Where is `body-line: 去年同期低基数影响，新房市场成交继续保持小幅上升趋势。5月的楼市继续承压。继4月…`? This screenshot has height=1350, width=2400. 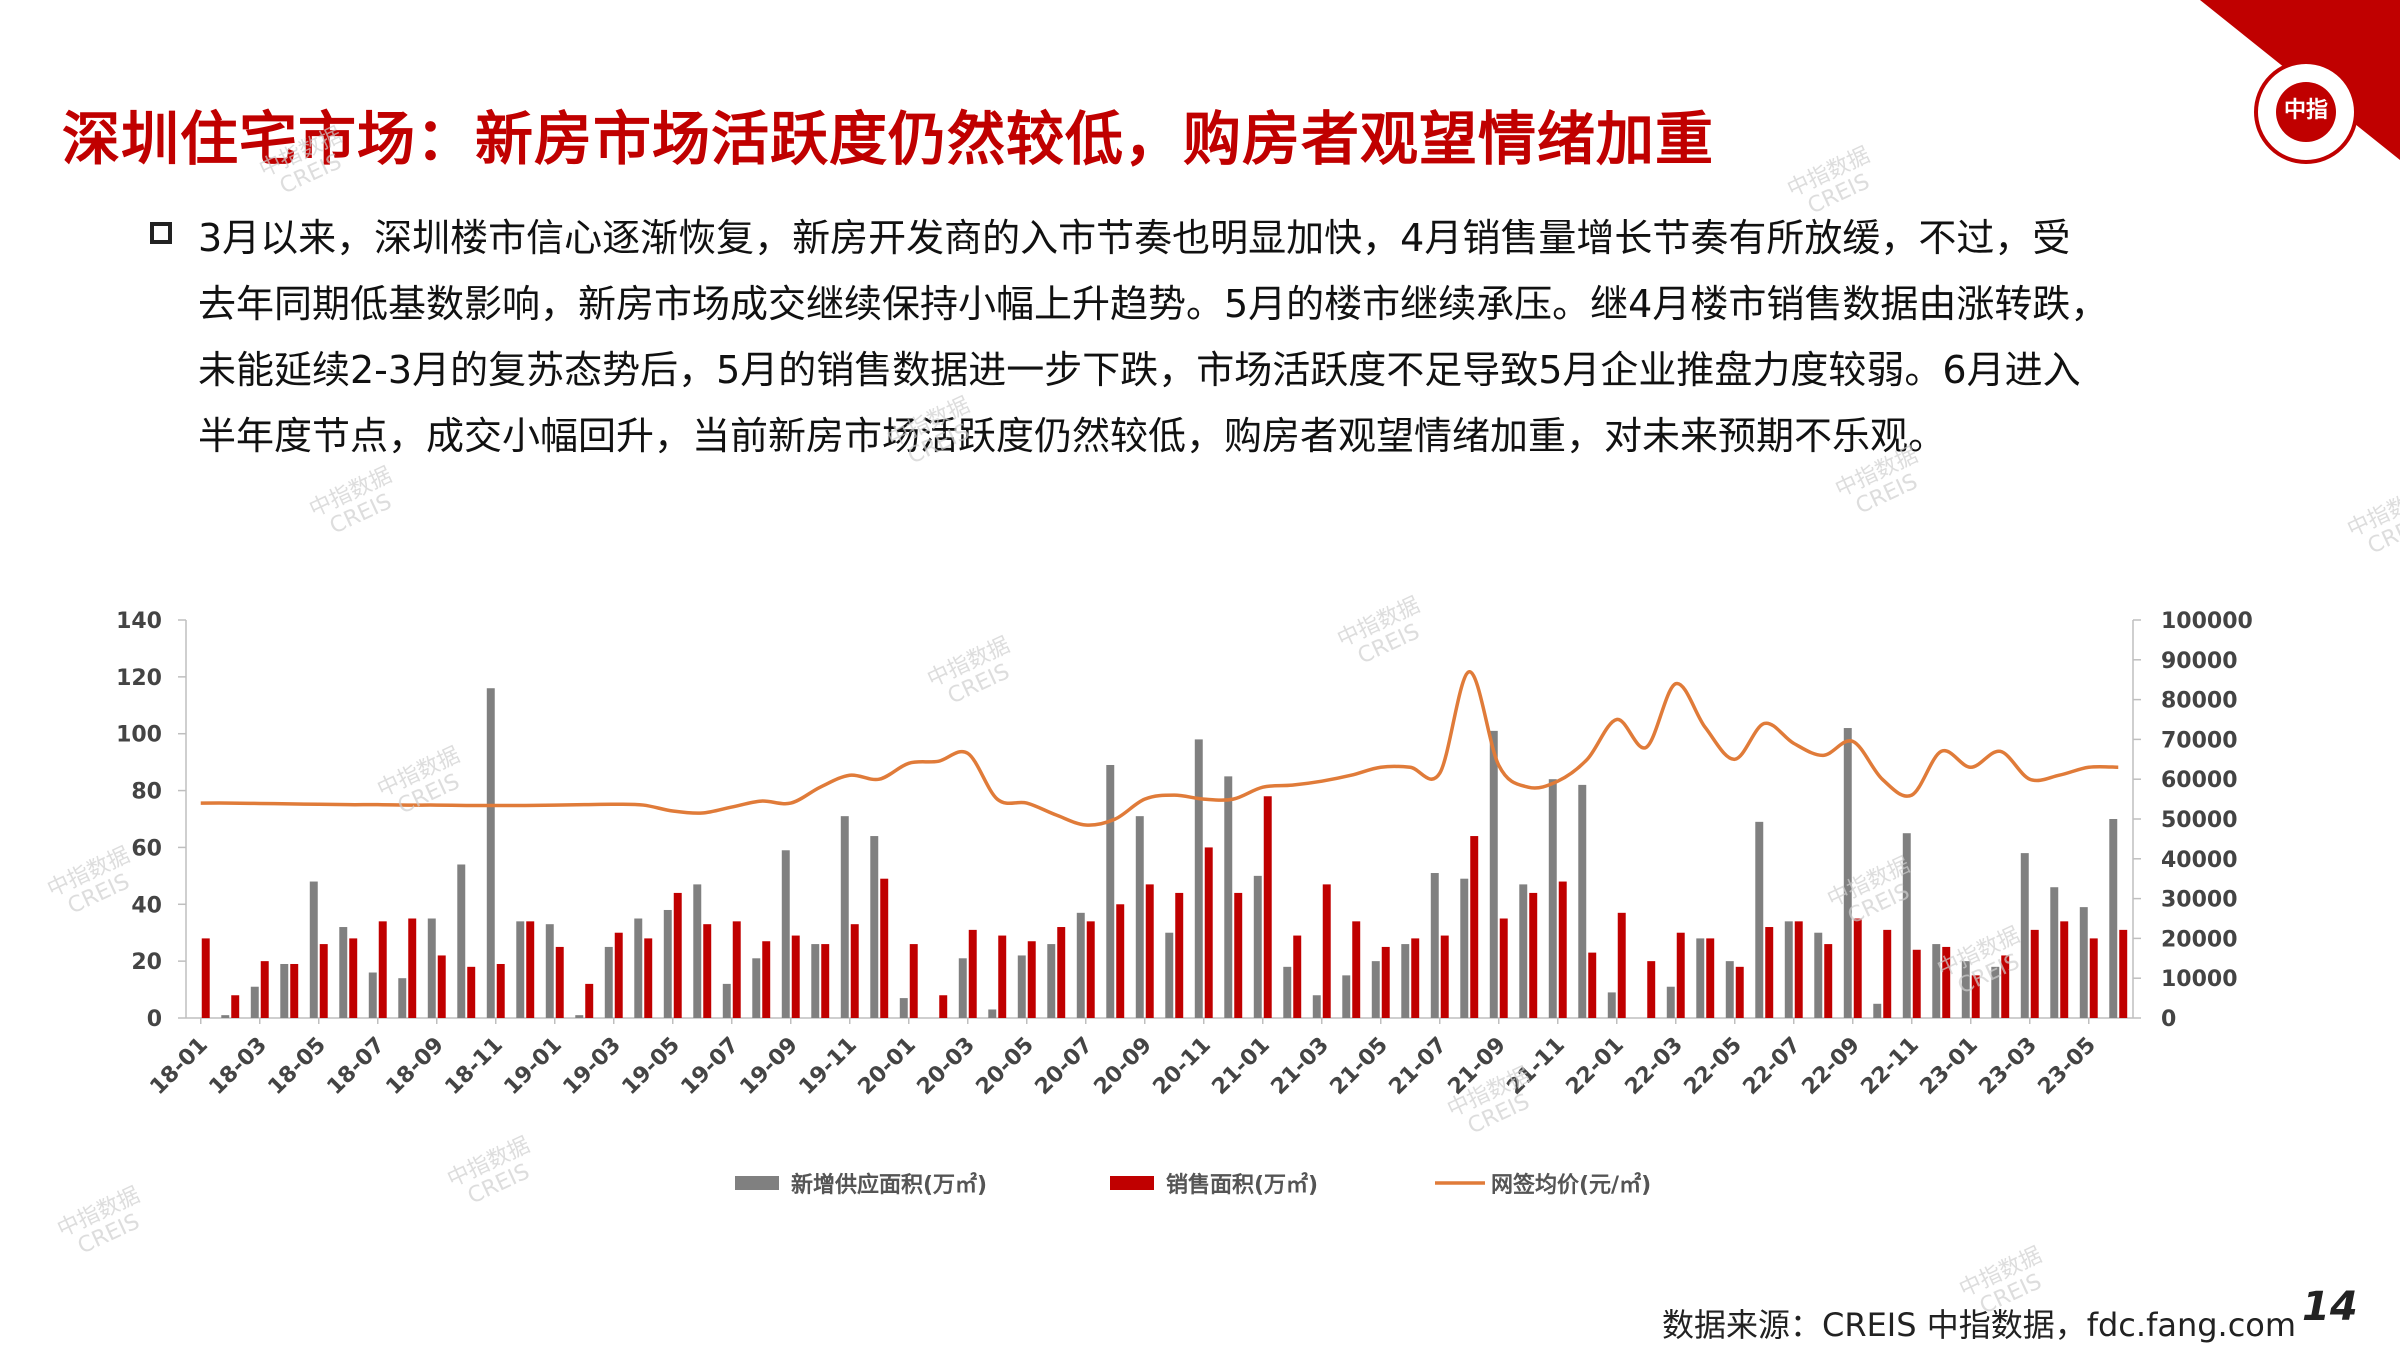
body-line: 去年同期低基数影响，新房市场成交继续保持小幅上升趋势。5月的楼市继续承压。继4月… is located at coordinates (1153, 304).